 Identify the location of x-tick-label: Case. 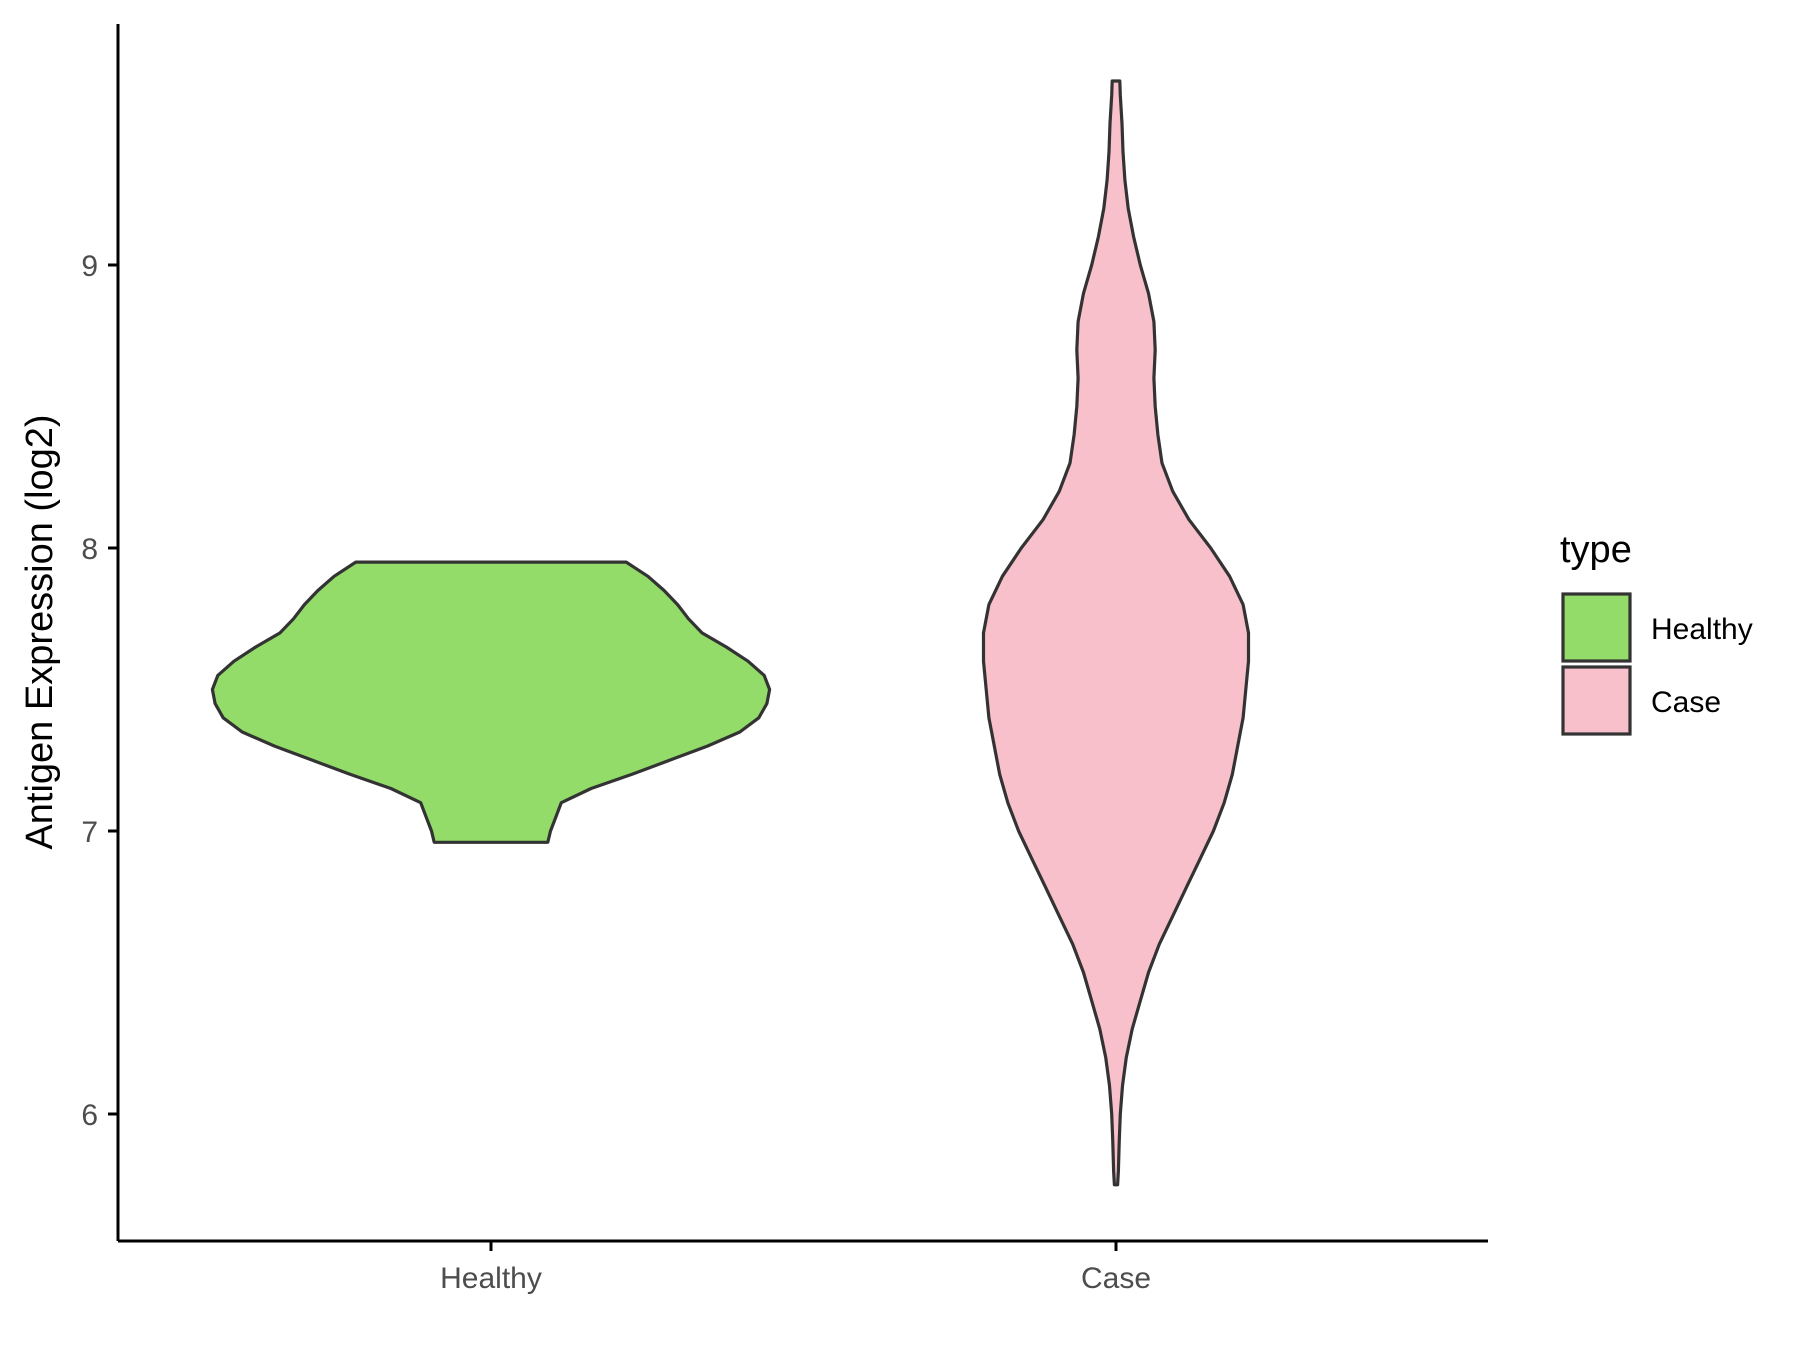
(1116, 1278).